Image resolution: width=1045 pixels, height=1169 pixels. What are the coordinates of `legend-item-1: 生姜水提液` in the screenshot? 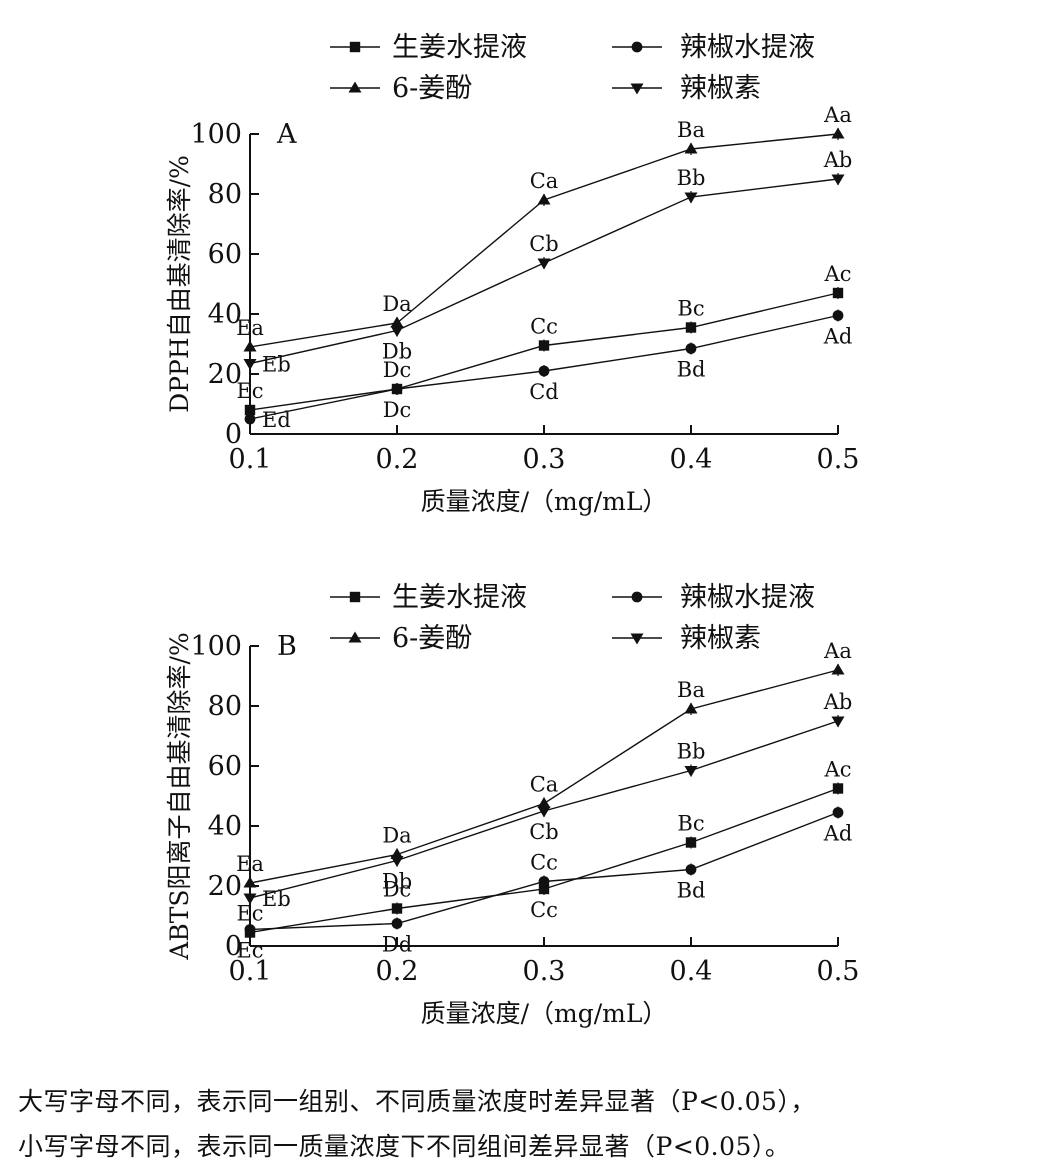 It's located at (428, 47).